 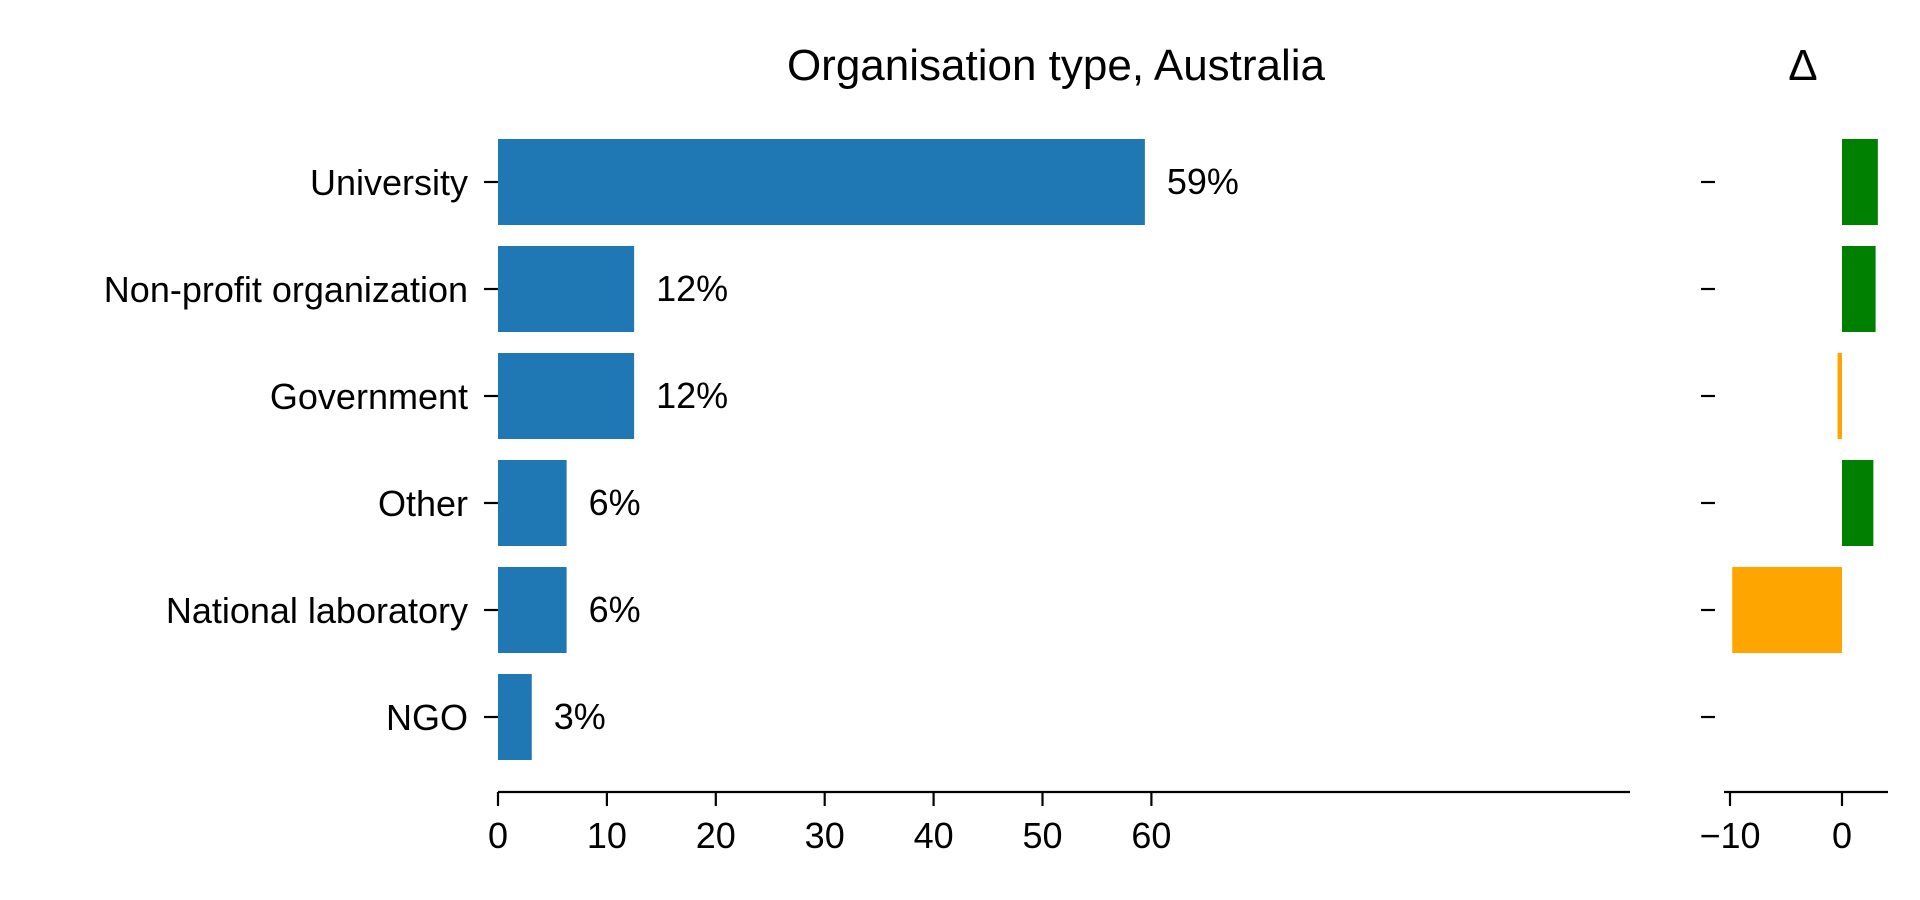 What do you see at coordinates (1839, 396) in the screenshot?
I see `delta-bar-government` at bounding box center [1839, 396].